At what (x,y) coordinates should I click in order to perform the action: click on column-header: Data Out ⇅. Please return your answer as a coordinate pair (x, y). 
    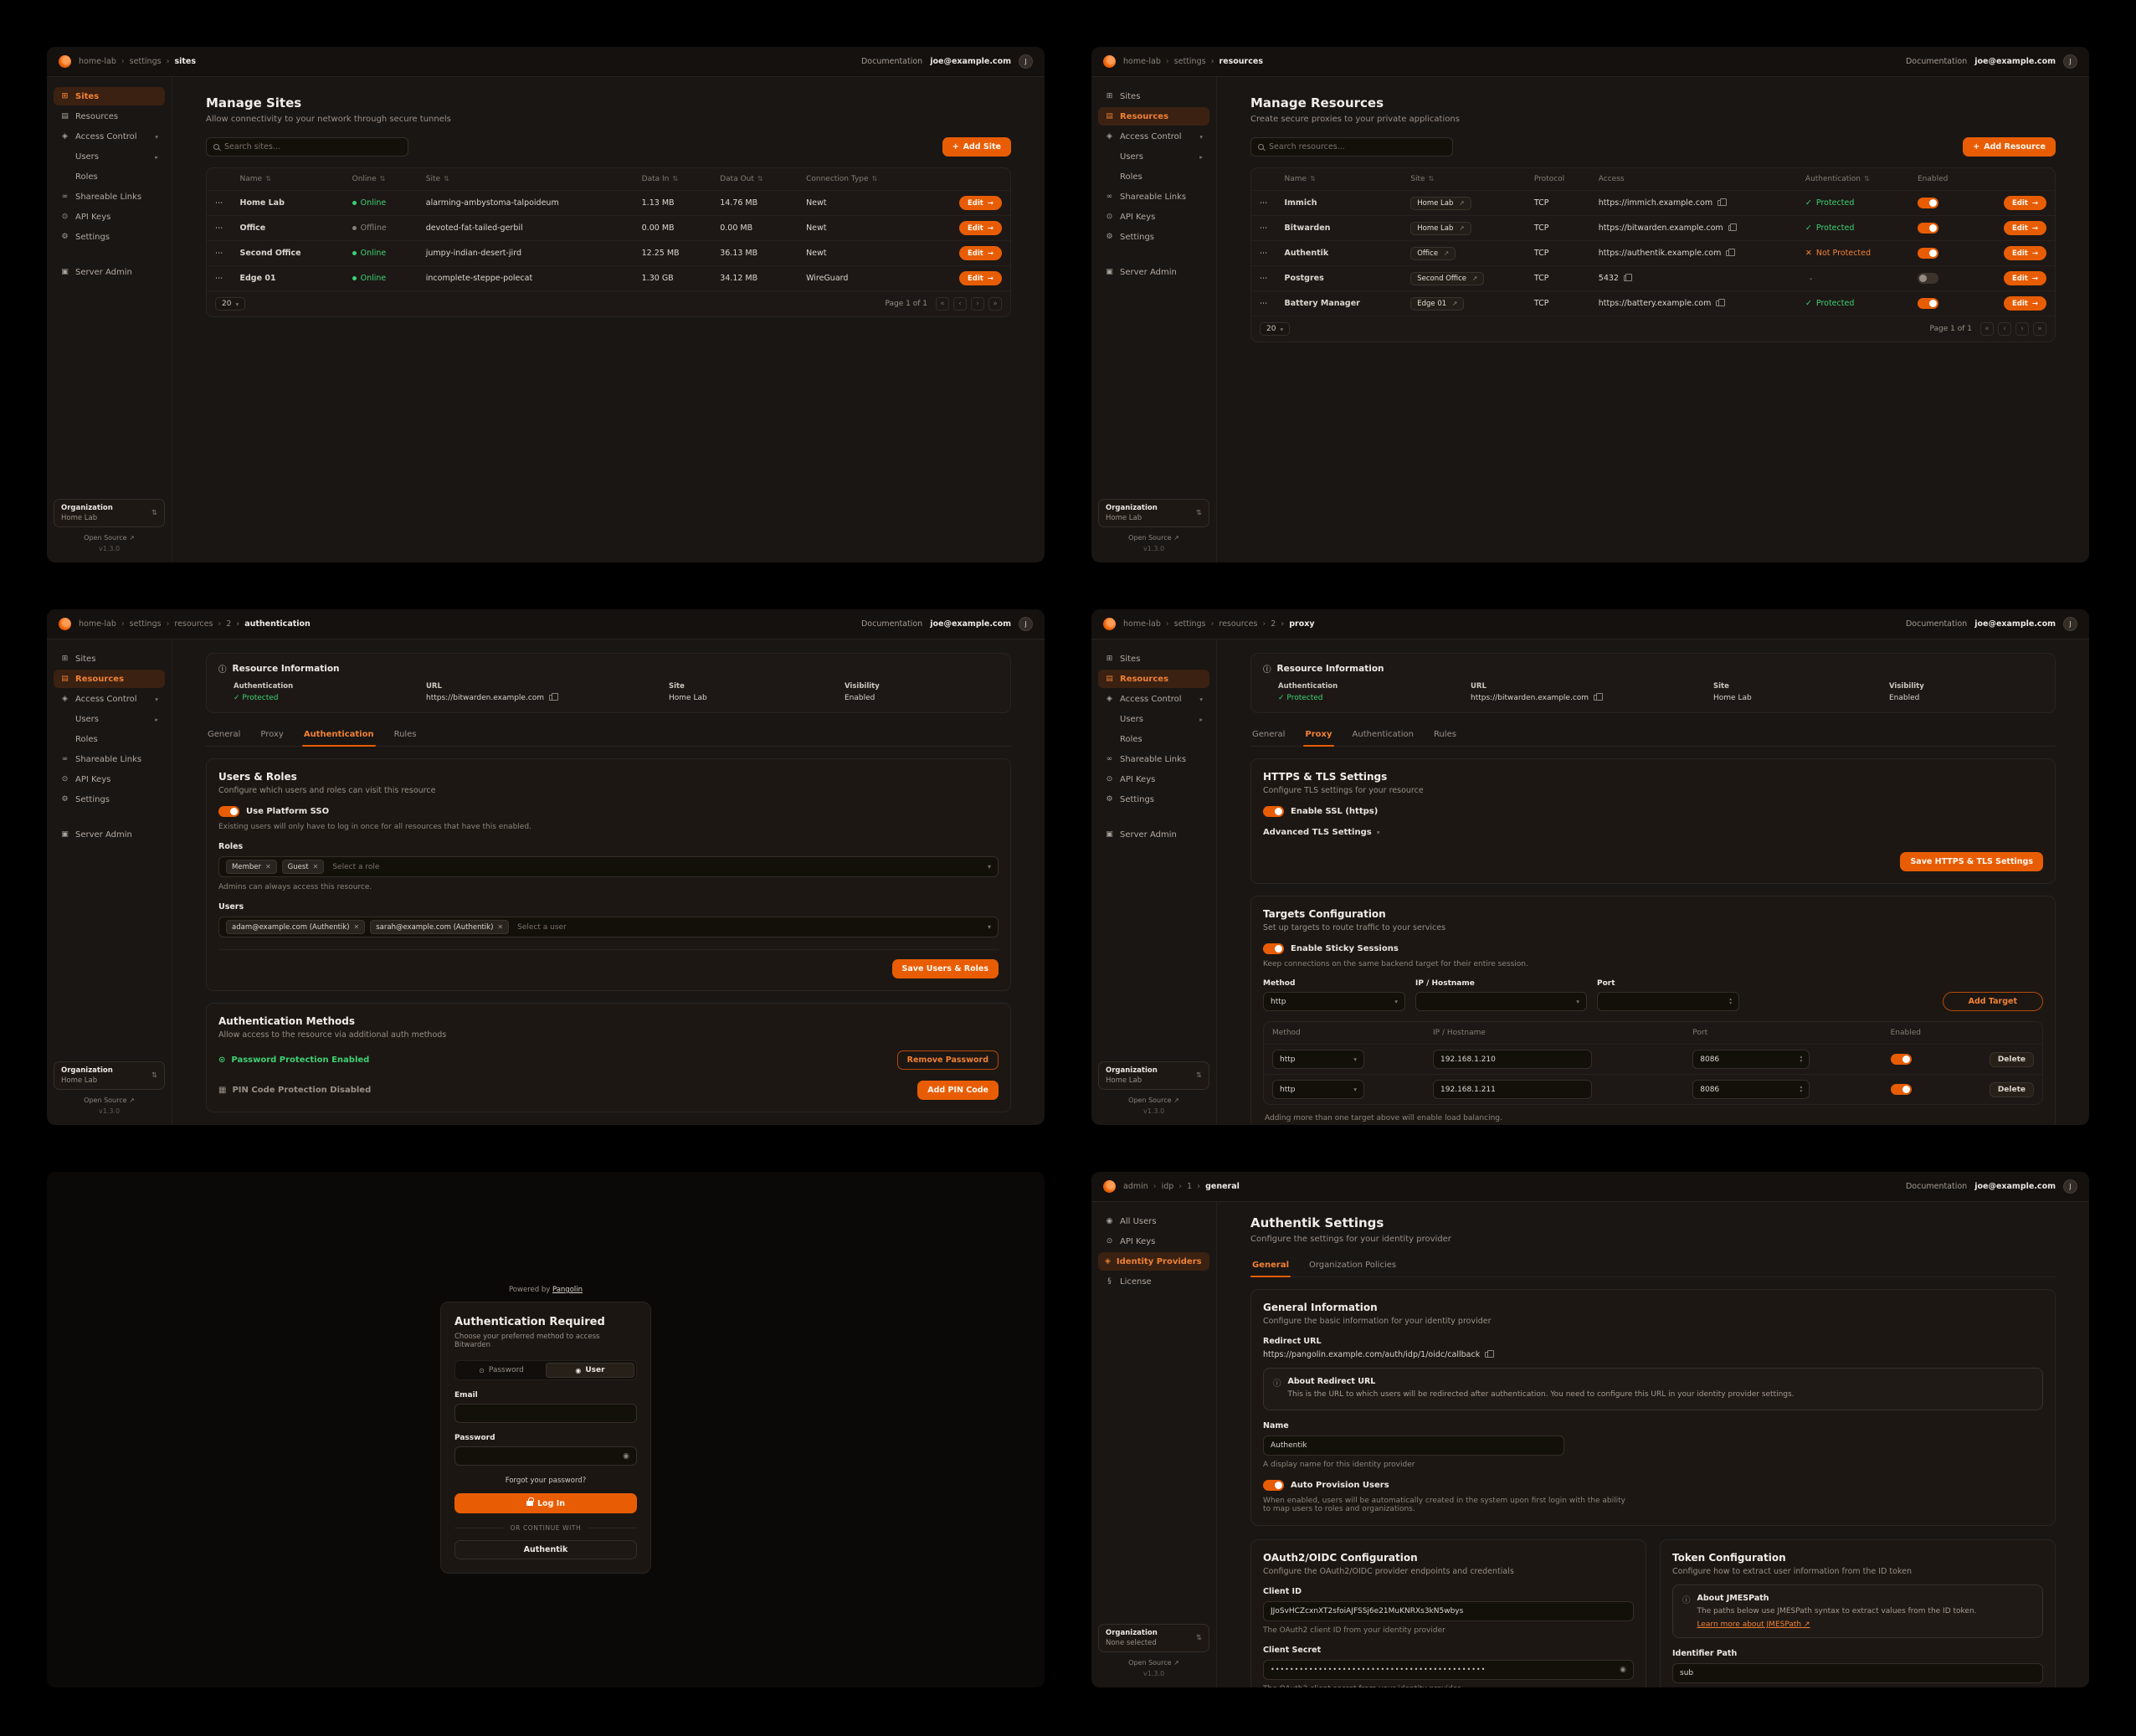
    Looking at the image, I should click on (741, 179).